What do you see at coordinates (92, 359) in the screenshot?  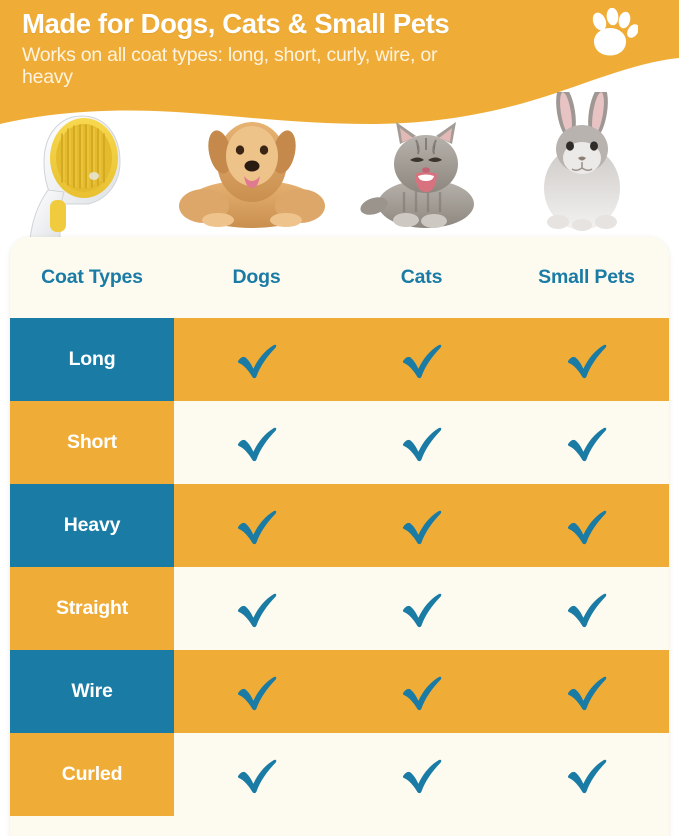 I see `coat-type-label: Long` at bounding box center [92, 359].